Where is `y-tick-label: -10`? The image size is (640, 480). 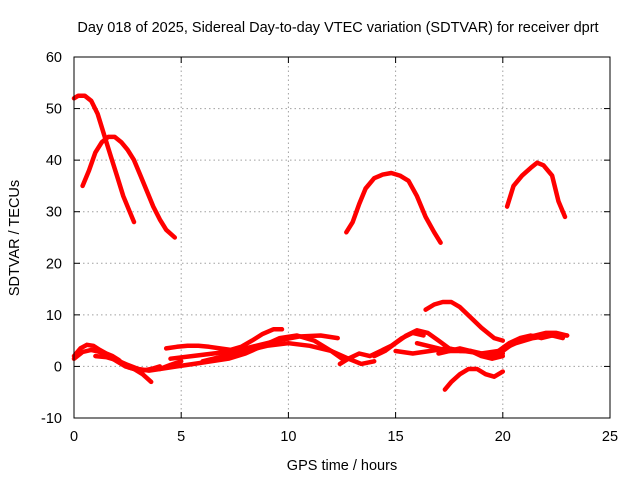
y-tick-label: -10 is located at coordinates (51, 419).